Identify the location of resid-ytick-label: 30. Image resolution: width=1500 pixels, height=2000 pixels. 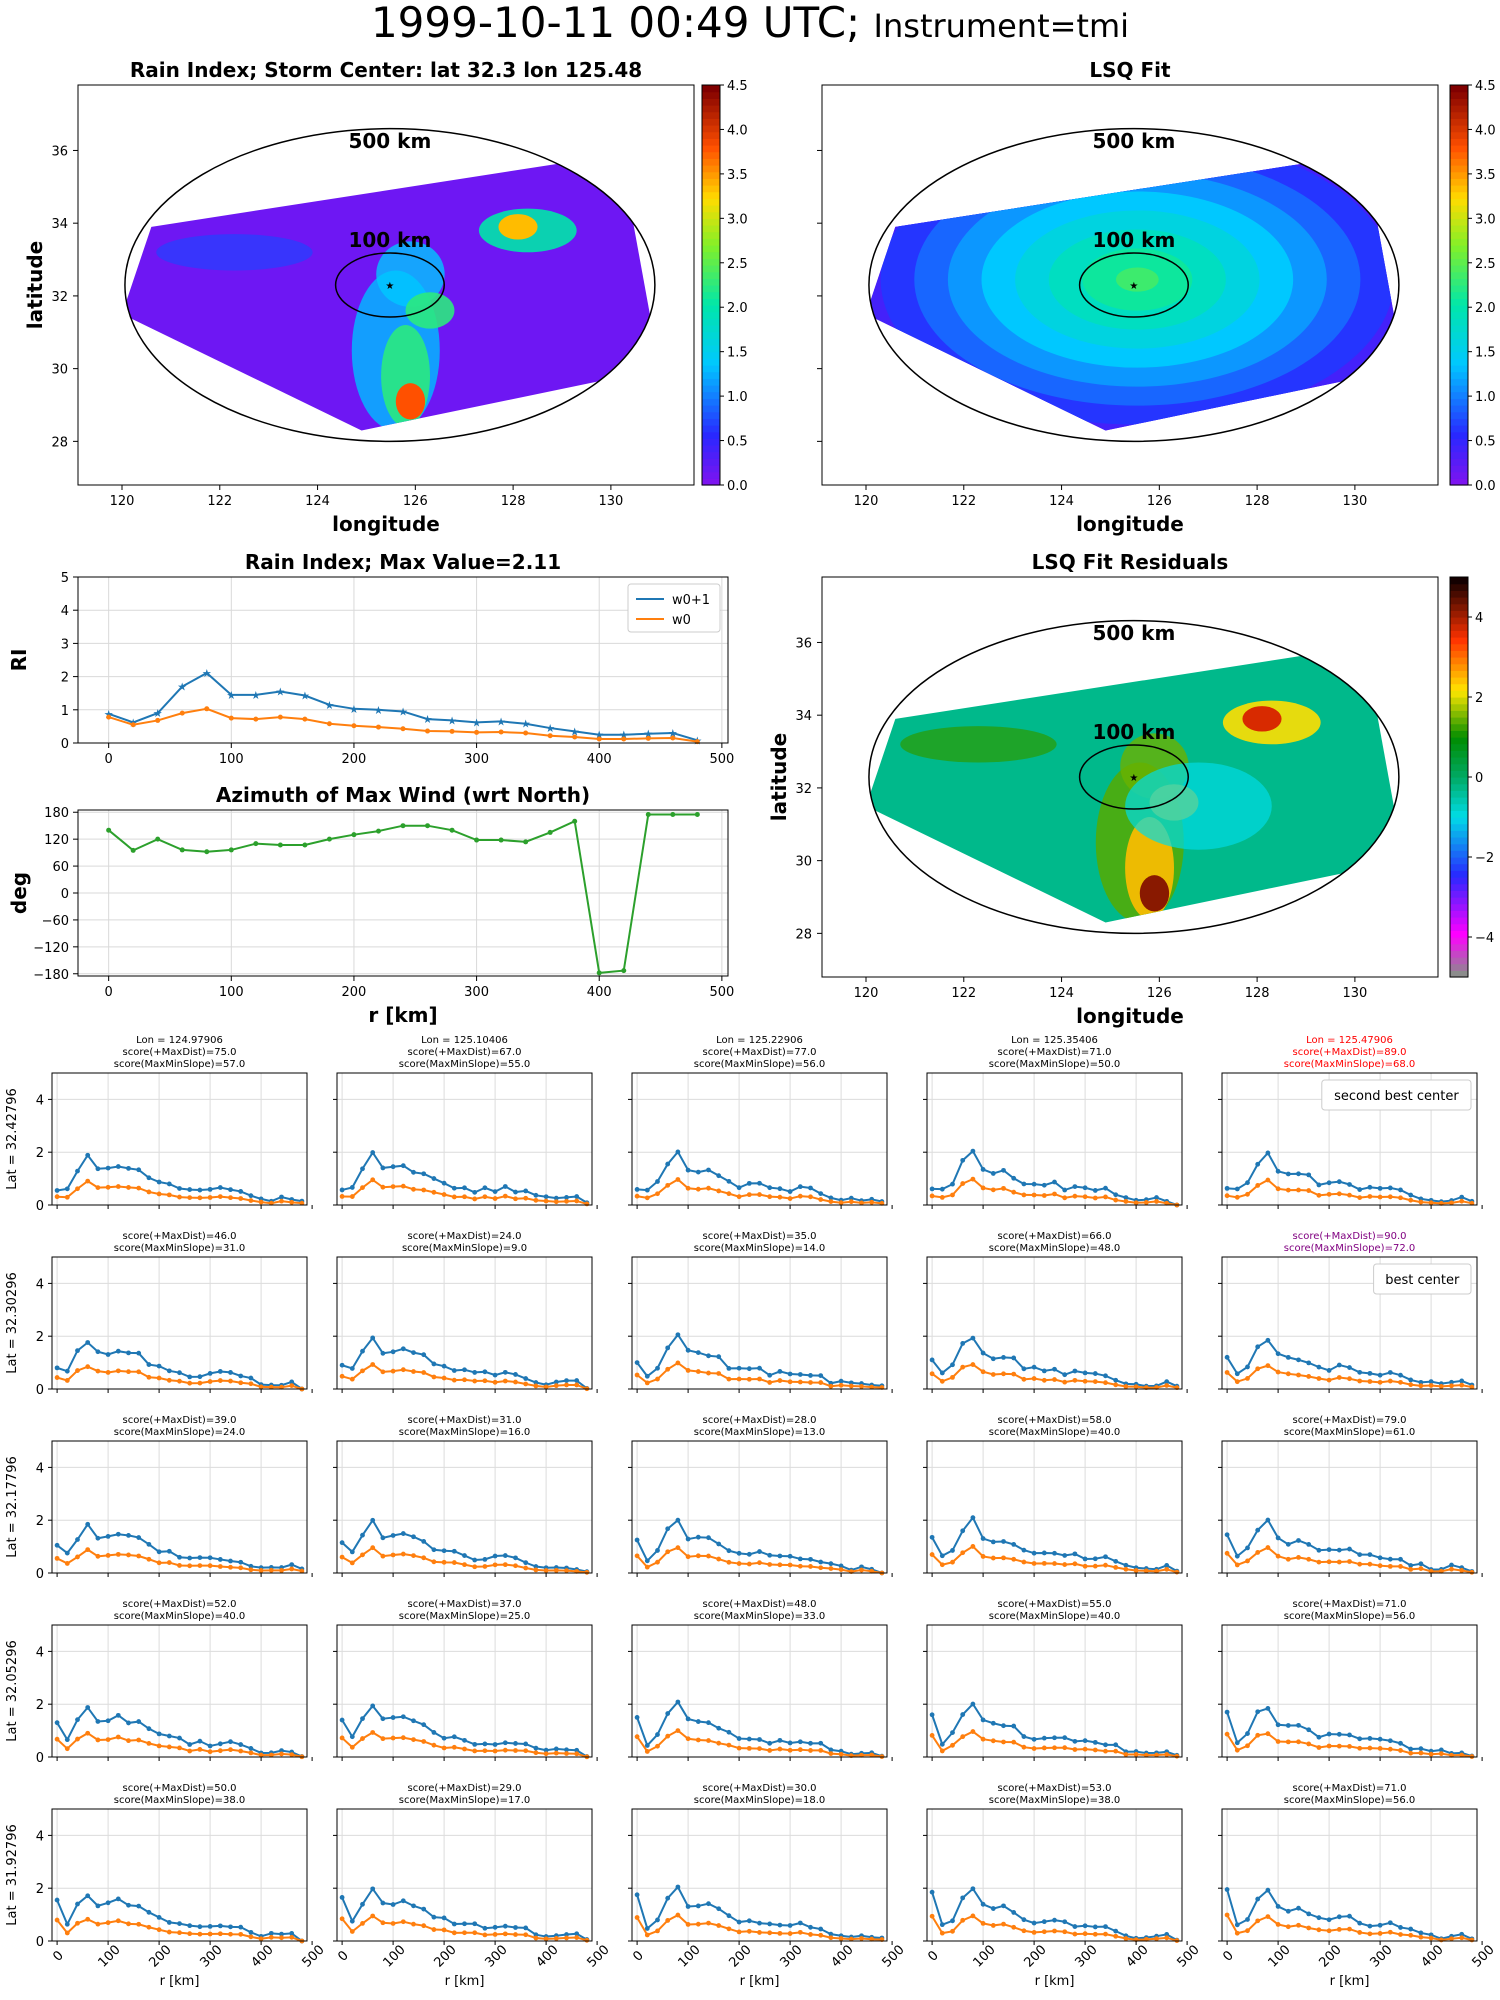
(803, 862).